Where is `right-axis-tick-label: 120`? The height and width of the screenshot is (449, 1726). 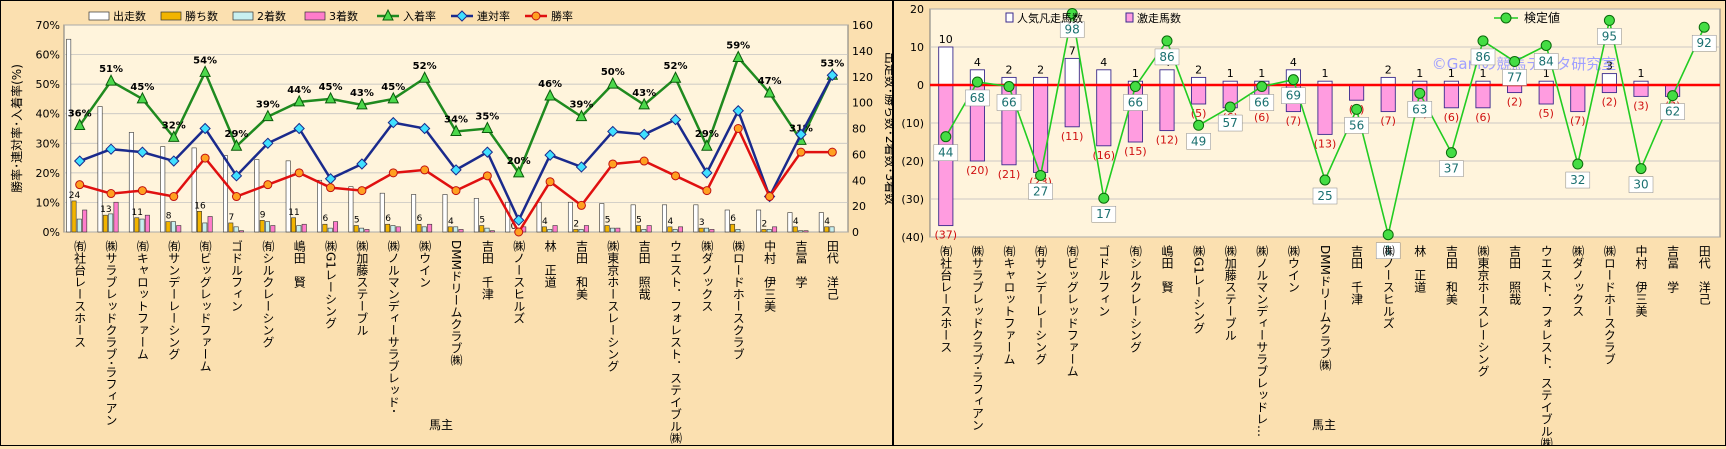 right-axis-tick-label: 120 is located at coordinates (862, 77).